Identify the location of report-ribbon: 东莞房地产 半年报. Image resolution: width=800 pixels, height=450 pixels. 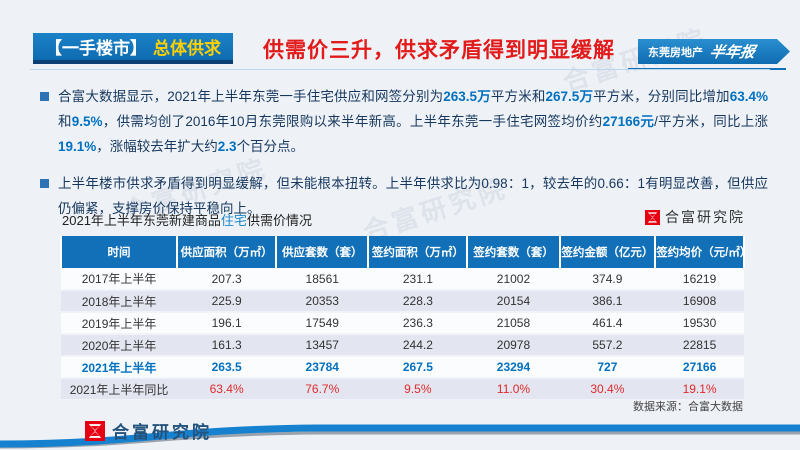
(714, 51).